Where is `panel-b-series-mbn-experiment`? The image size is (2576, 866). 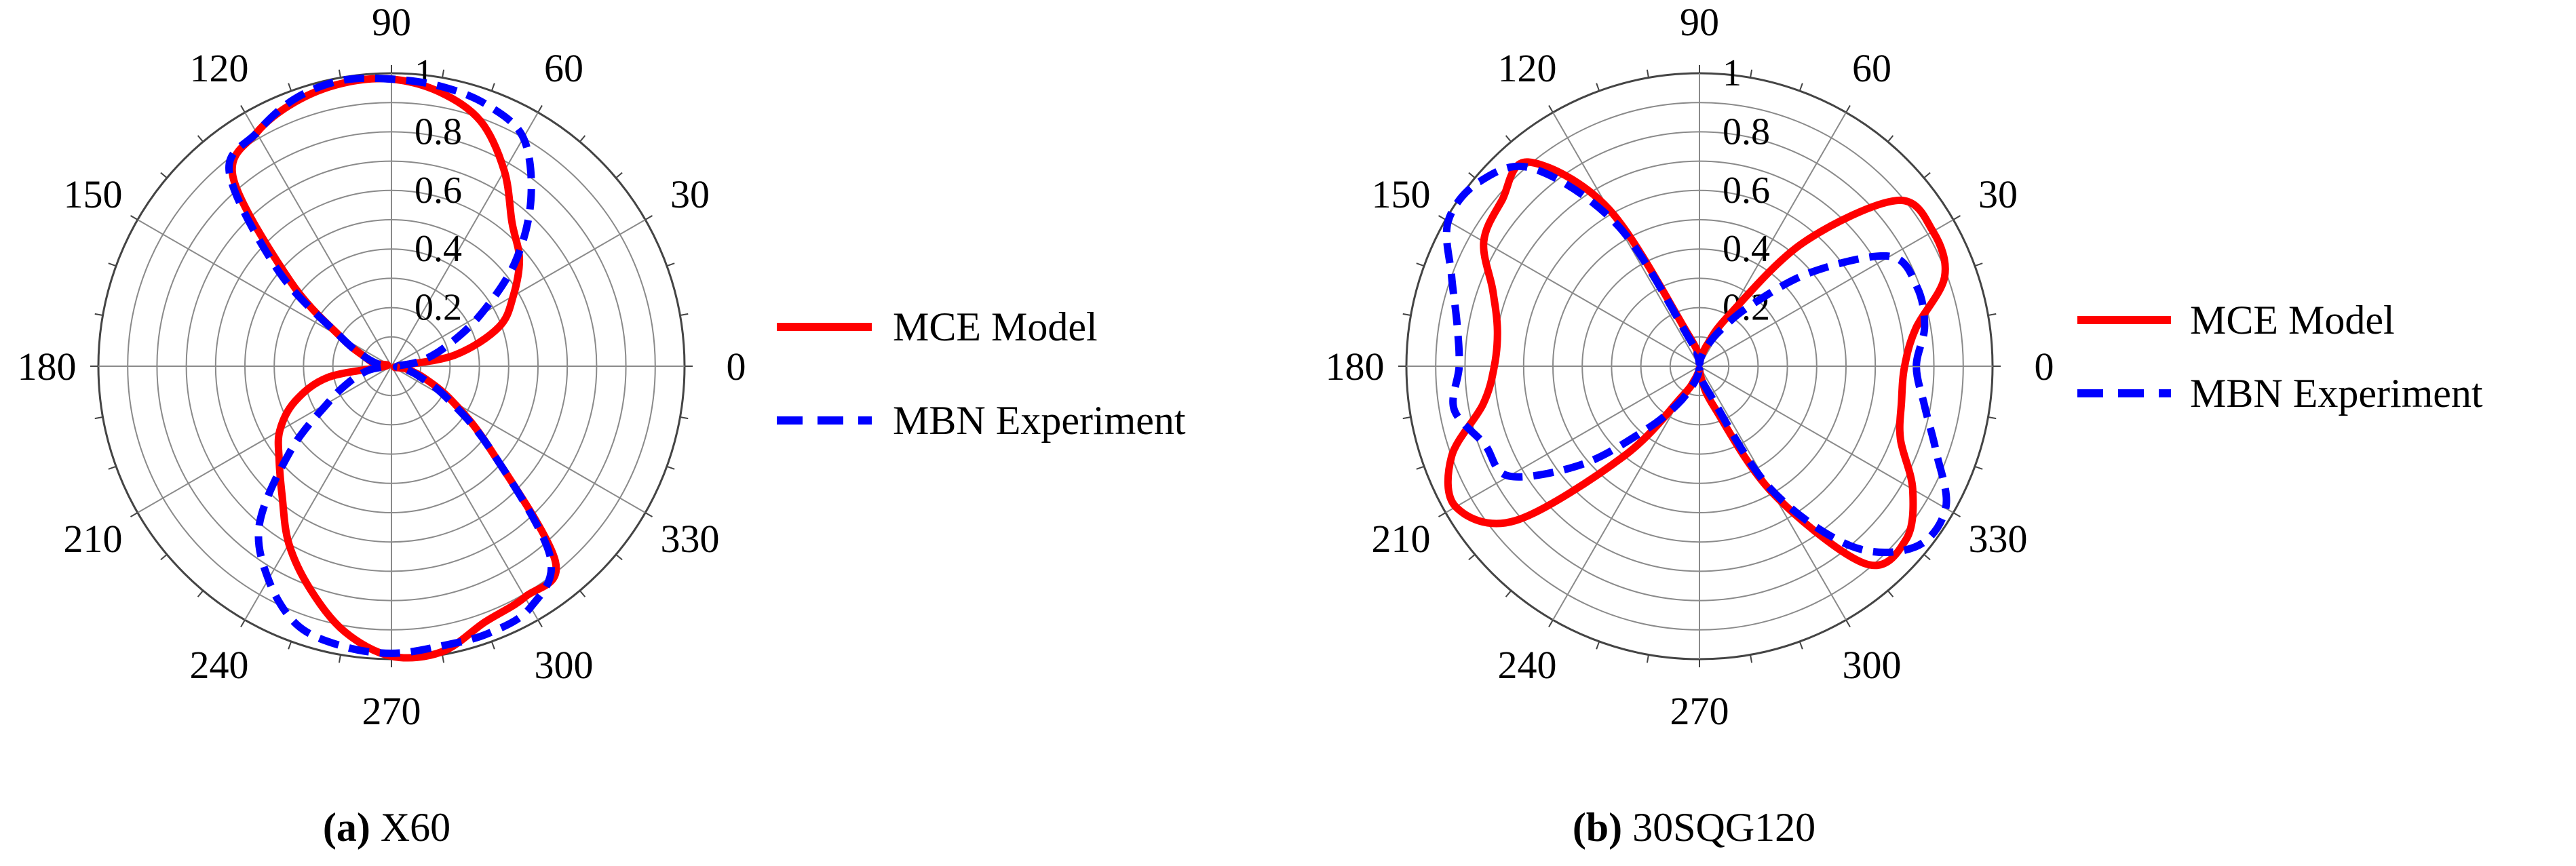 panel-b-series-mbn-experiment is located at coordinates (1696, 359).